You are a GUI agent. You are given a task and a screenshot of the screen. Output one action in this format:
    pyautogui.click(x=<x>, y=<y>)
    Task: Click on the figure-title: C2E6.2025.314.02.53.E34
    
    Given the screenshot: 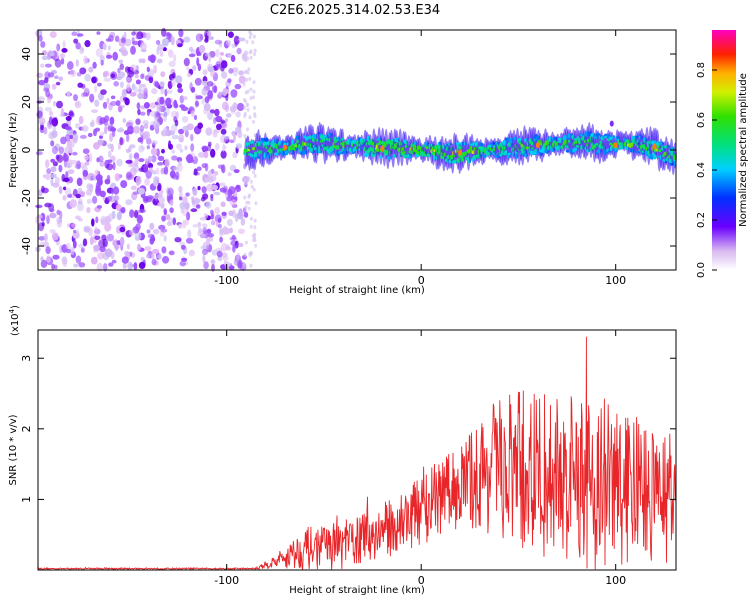 What is the action you would take?
    pyautogui.click(x=355, y=10)
    